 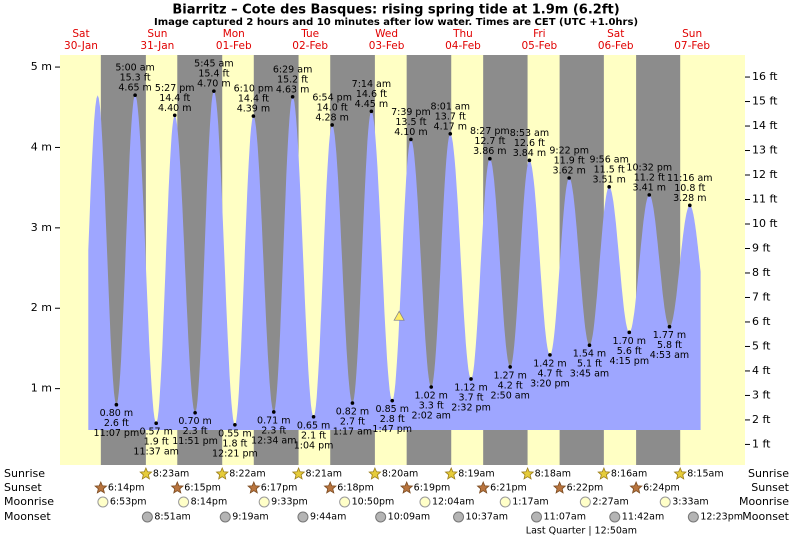 I want to click on tide-ft: 14.4 ft, so click(x=174, y=98).